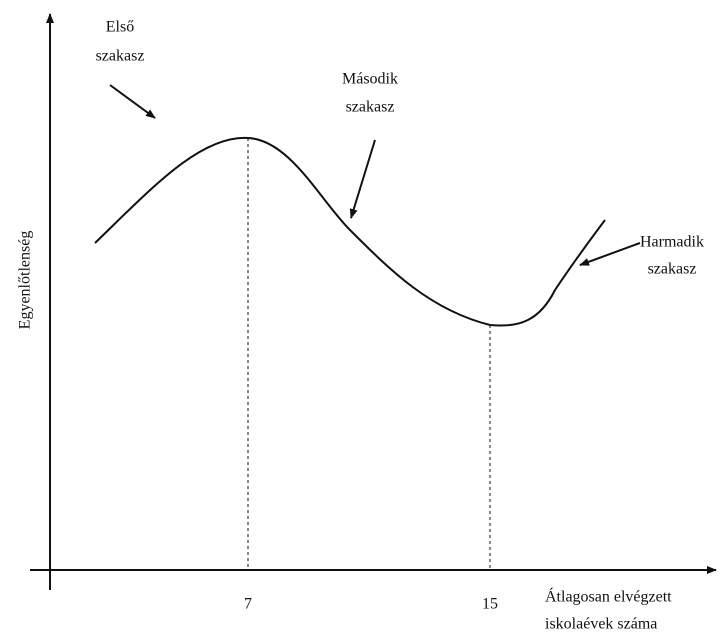 Image resolution: width=726 pixels, height=632 pixels. What do you see at coordinates (120, 27) in the screenshot?
I see `annotation: Első` at bounding box center [120, 27].